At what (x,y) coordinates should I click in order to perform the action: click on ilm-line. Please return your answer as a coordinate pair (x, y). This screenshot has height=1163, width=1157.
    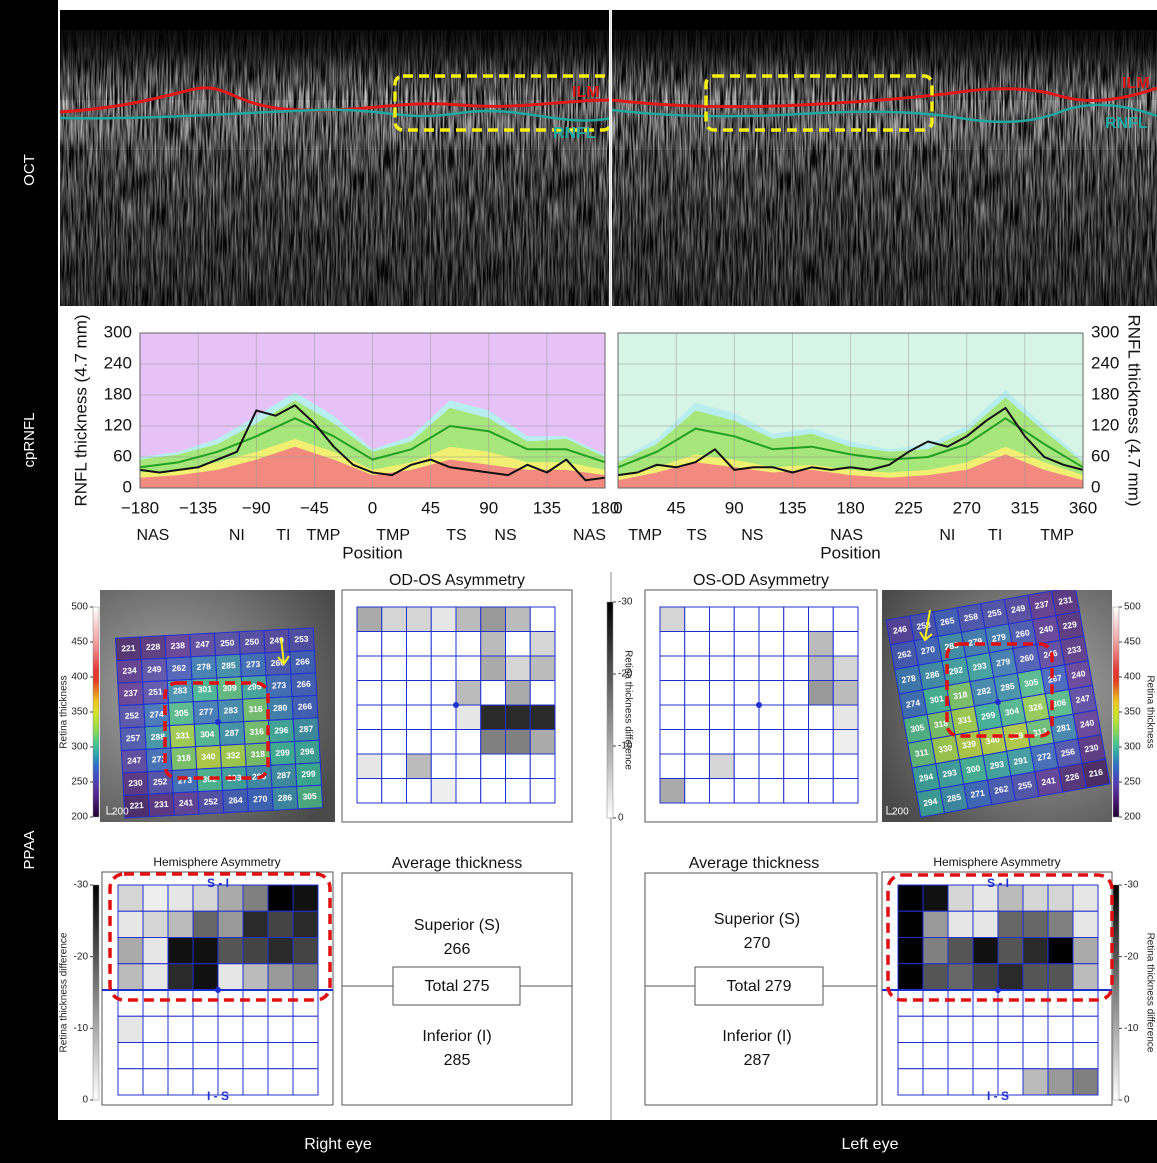
    Looking at the image, I should click on (884, 97).